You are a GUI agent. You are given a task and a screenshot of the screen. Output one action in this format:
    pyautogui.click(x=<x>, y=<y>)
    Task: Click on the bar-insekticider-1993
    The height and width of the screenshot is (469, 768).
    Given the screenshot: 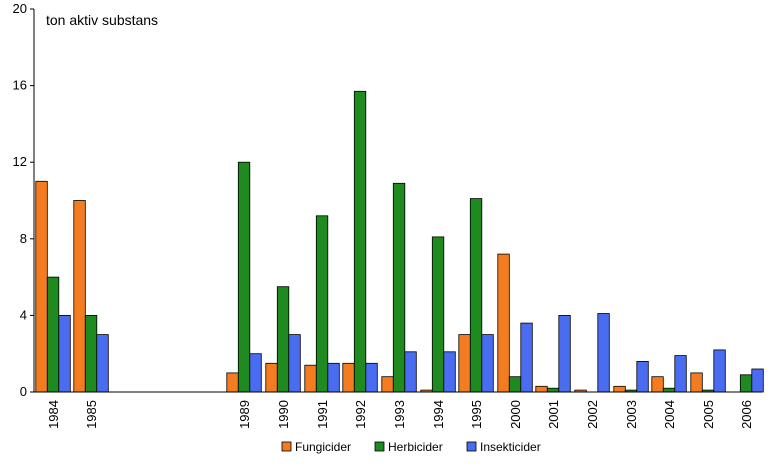 What is the action you would take?
    pyautogui.click(x=410, y=372)
    